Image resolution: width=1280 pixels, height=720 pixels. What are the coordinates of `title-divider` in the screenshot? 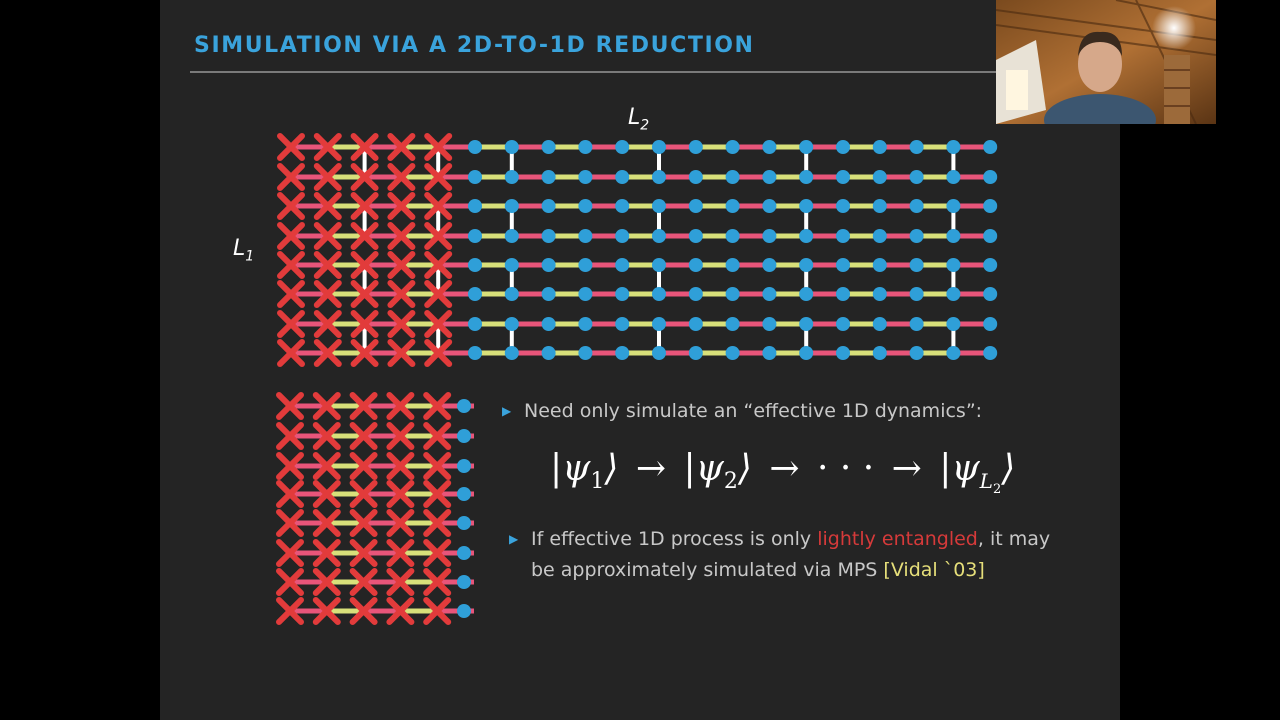 It's located at (595, 72).